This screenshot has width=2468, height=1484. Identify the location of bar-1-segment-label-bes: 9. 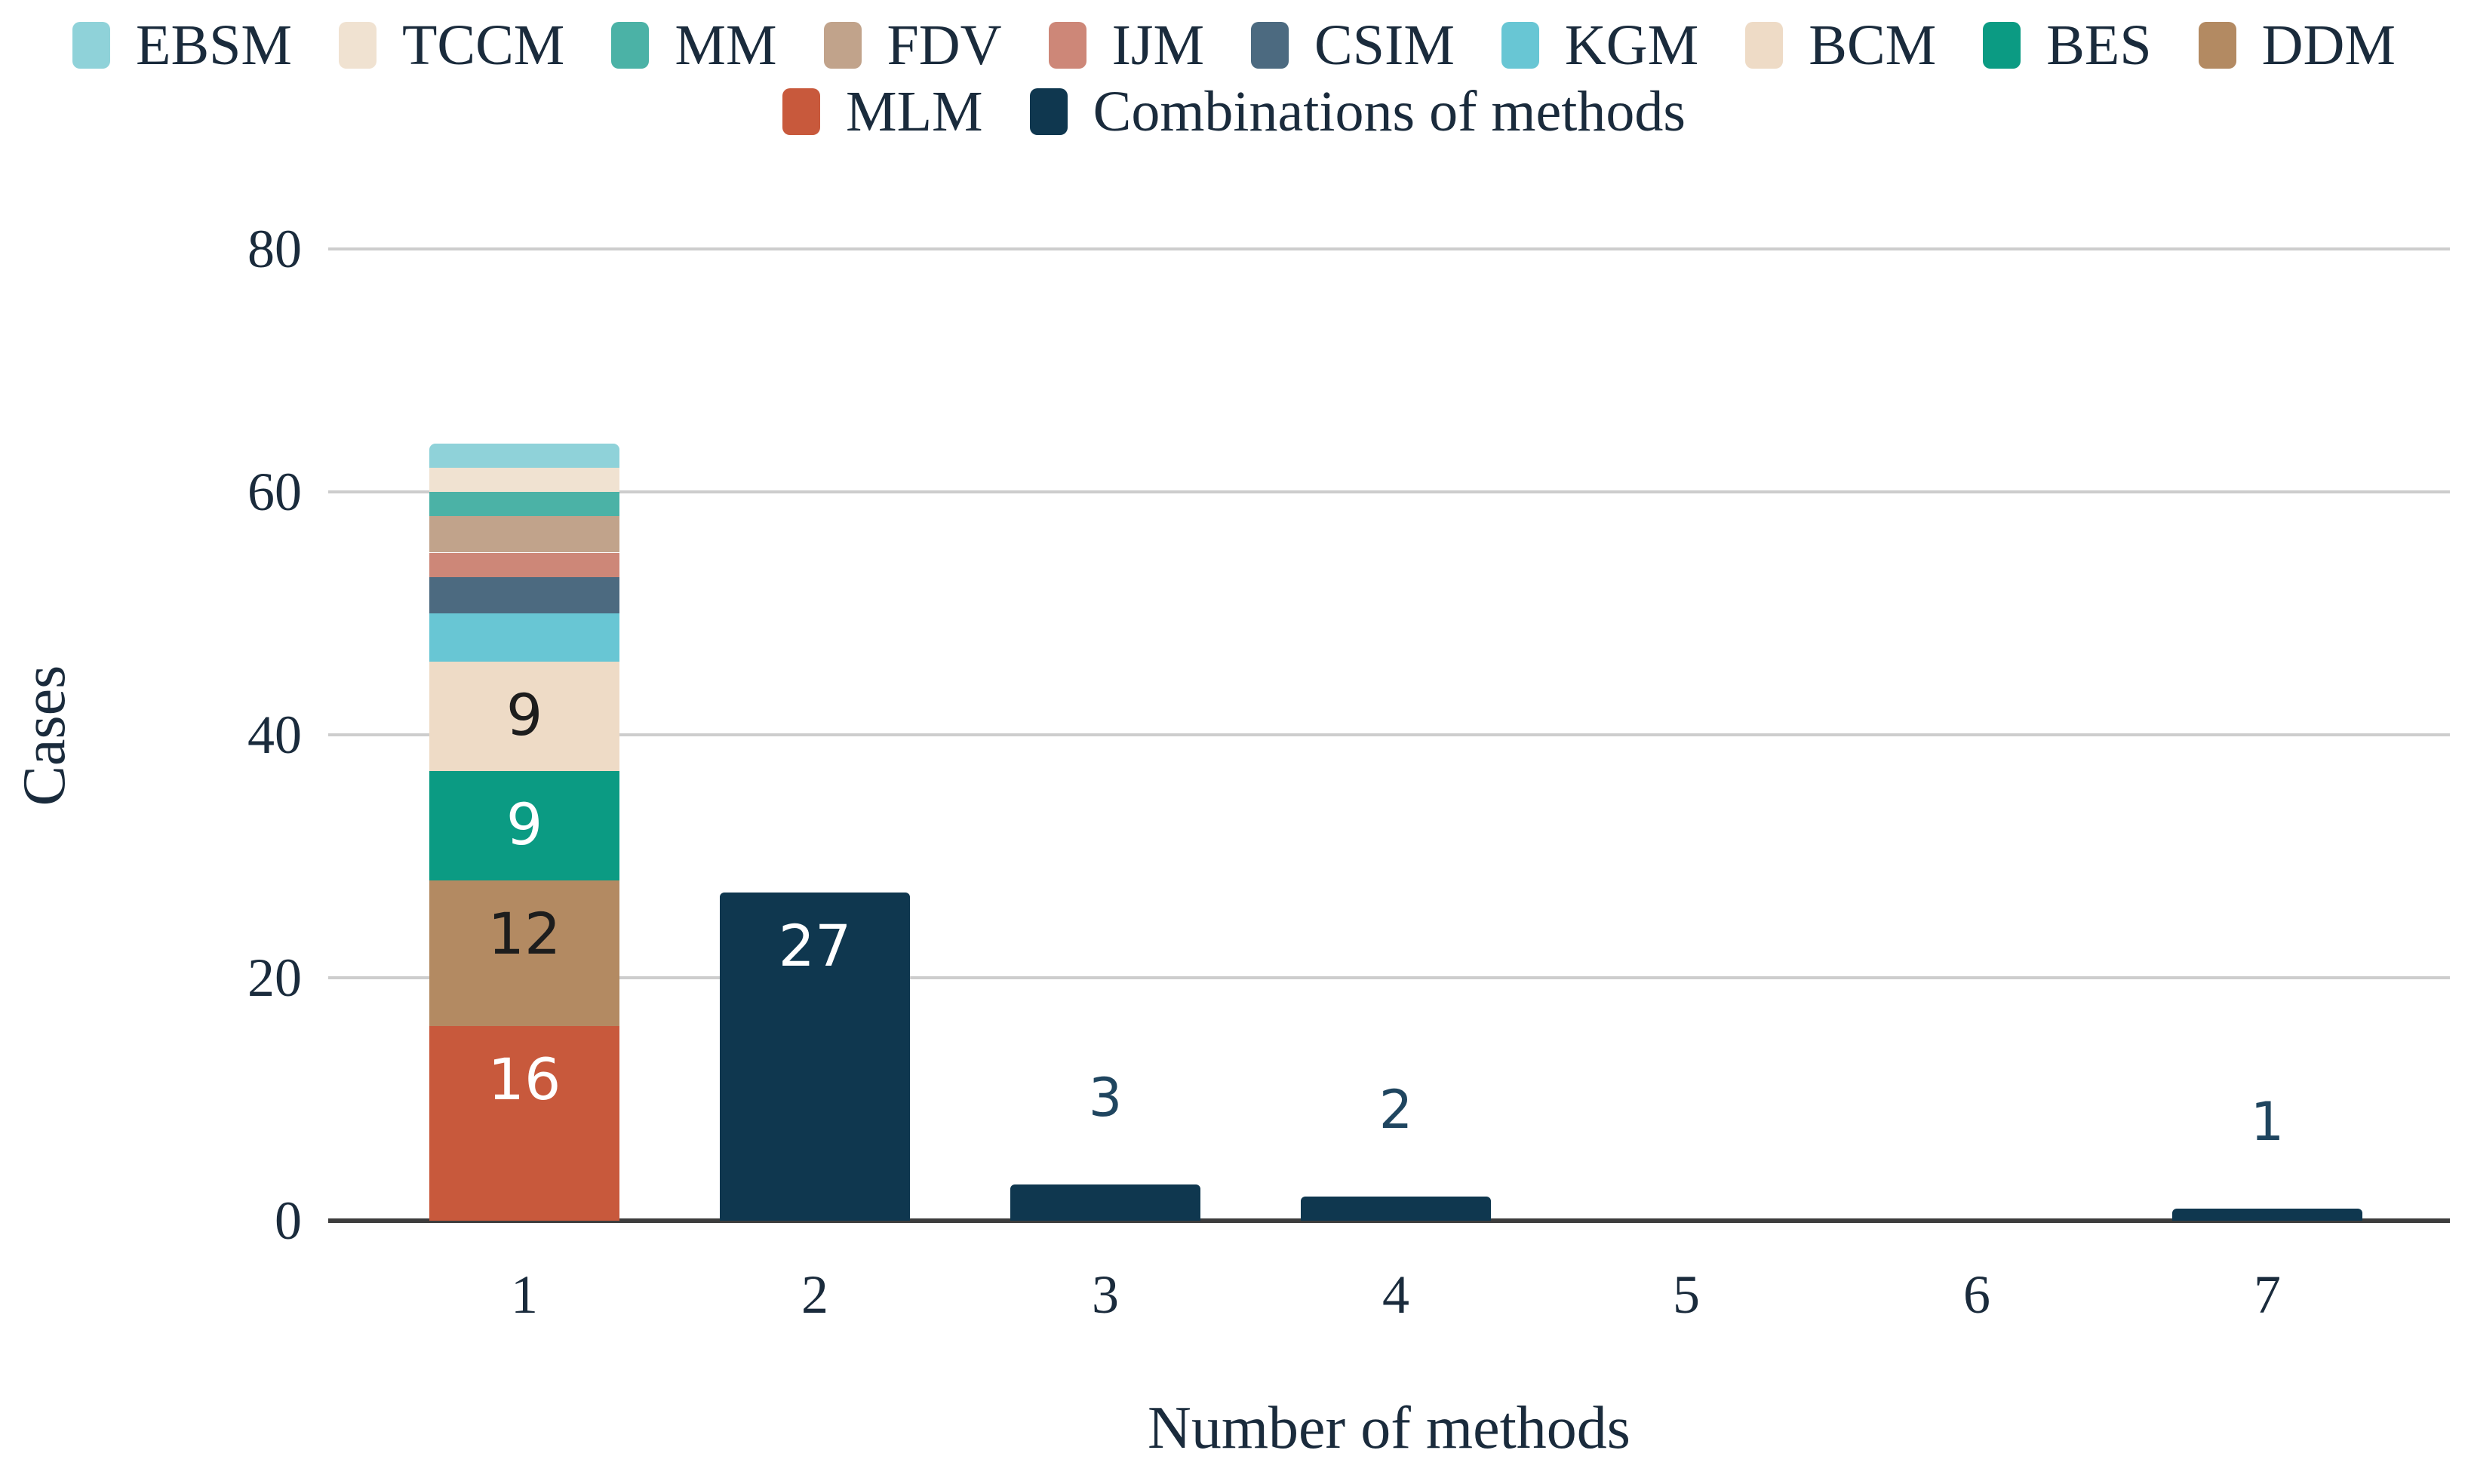
(524, 825).